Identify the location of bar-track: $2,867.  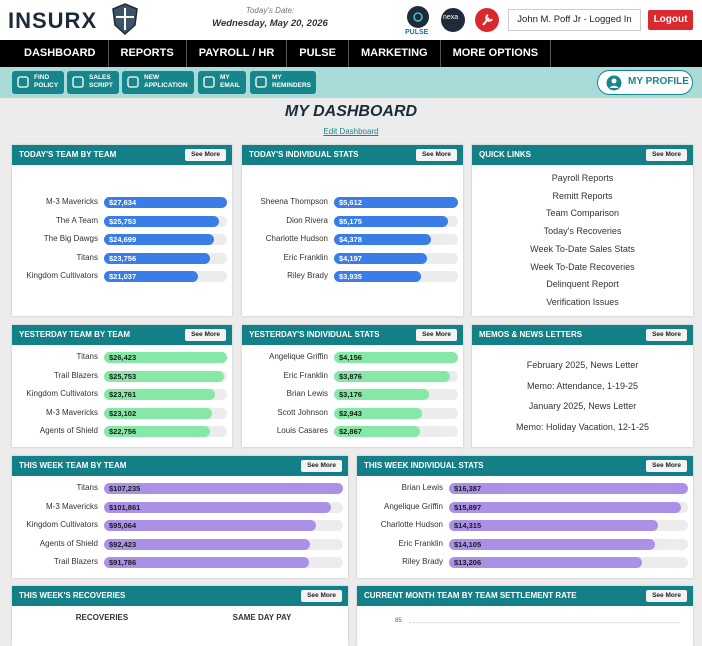
(396, 431).